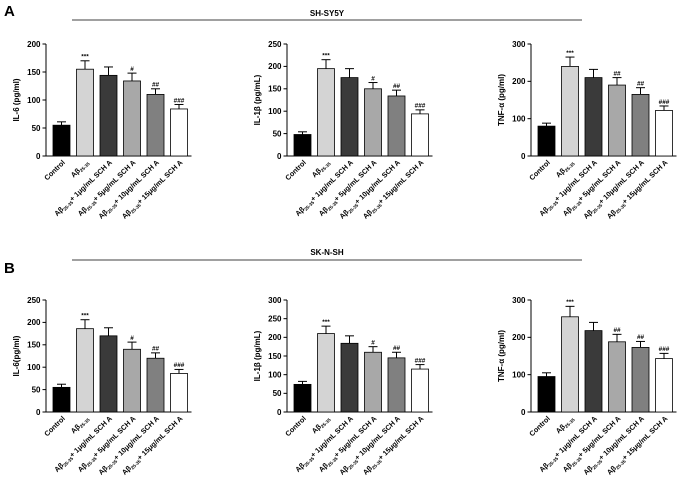  I want to click on group-title-b: SK-N-SH, so click(327, 252).